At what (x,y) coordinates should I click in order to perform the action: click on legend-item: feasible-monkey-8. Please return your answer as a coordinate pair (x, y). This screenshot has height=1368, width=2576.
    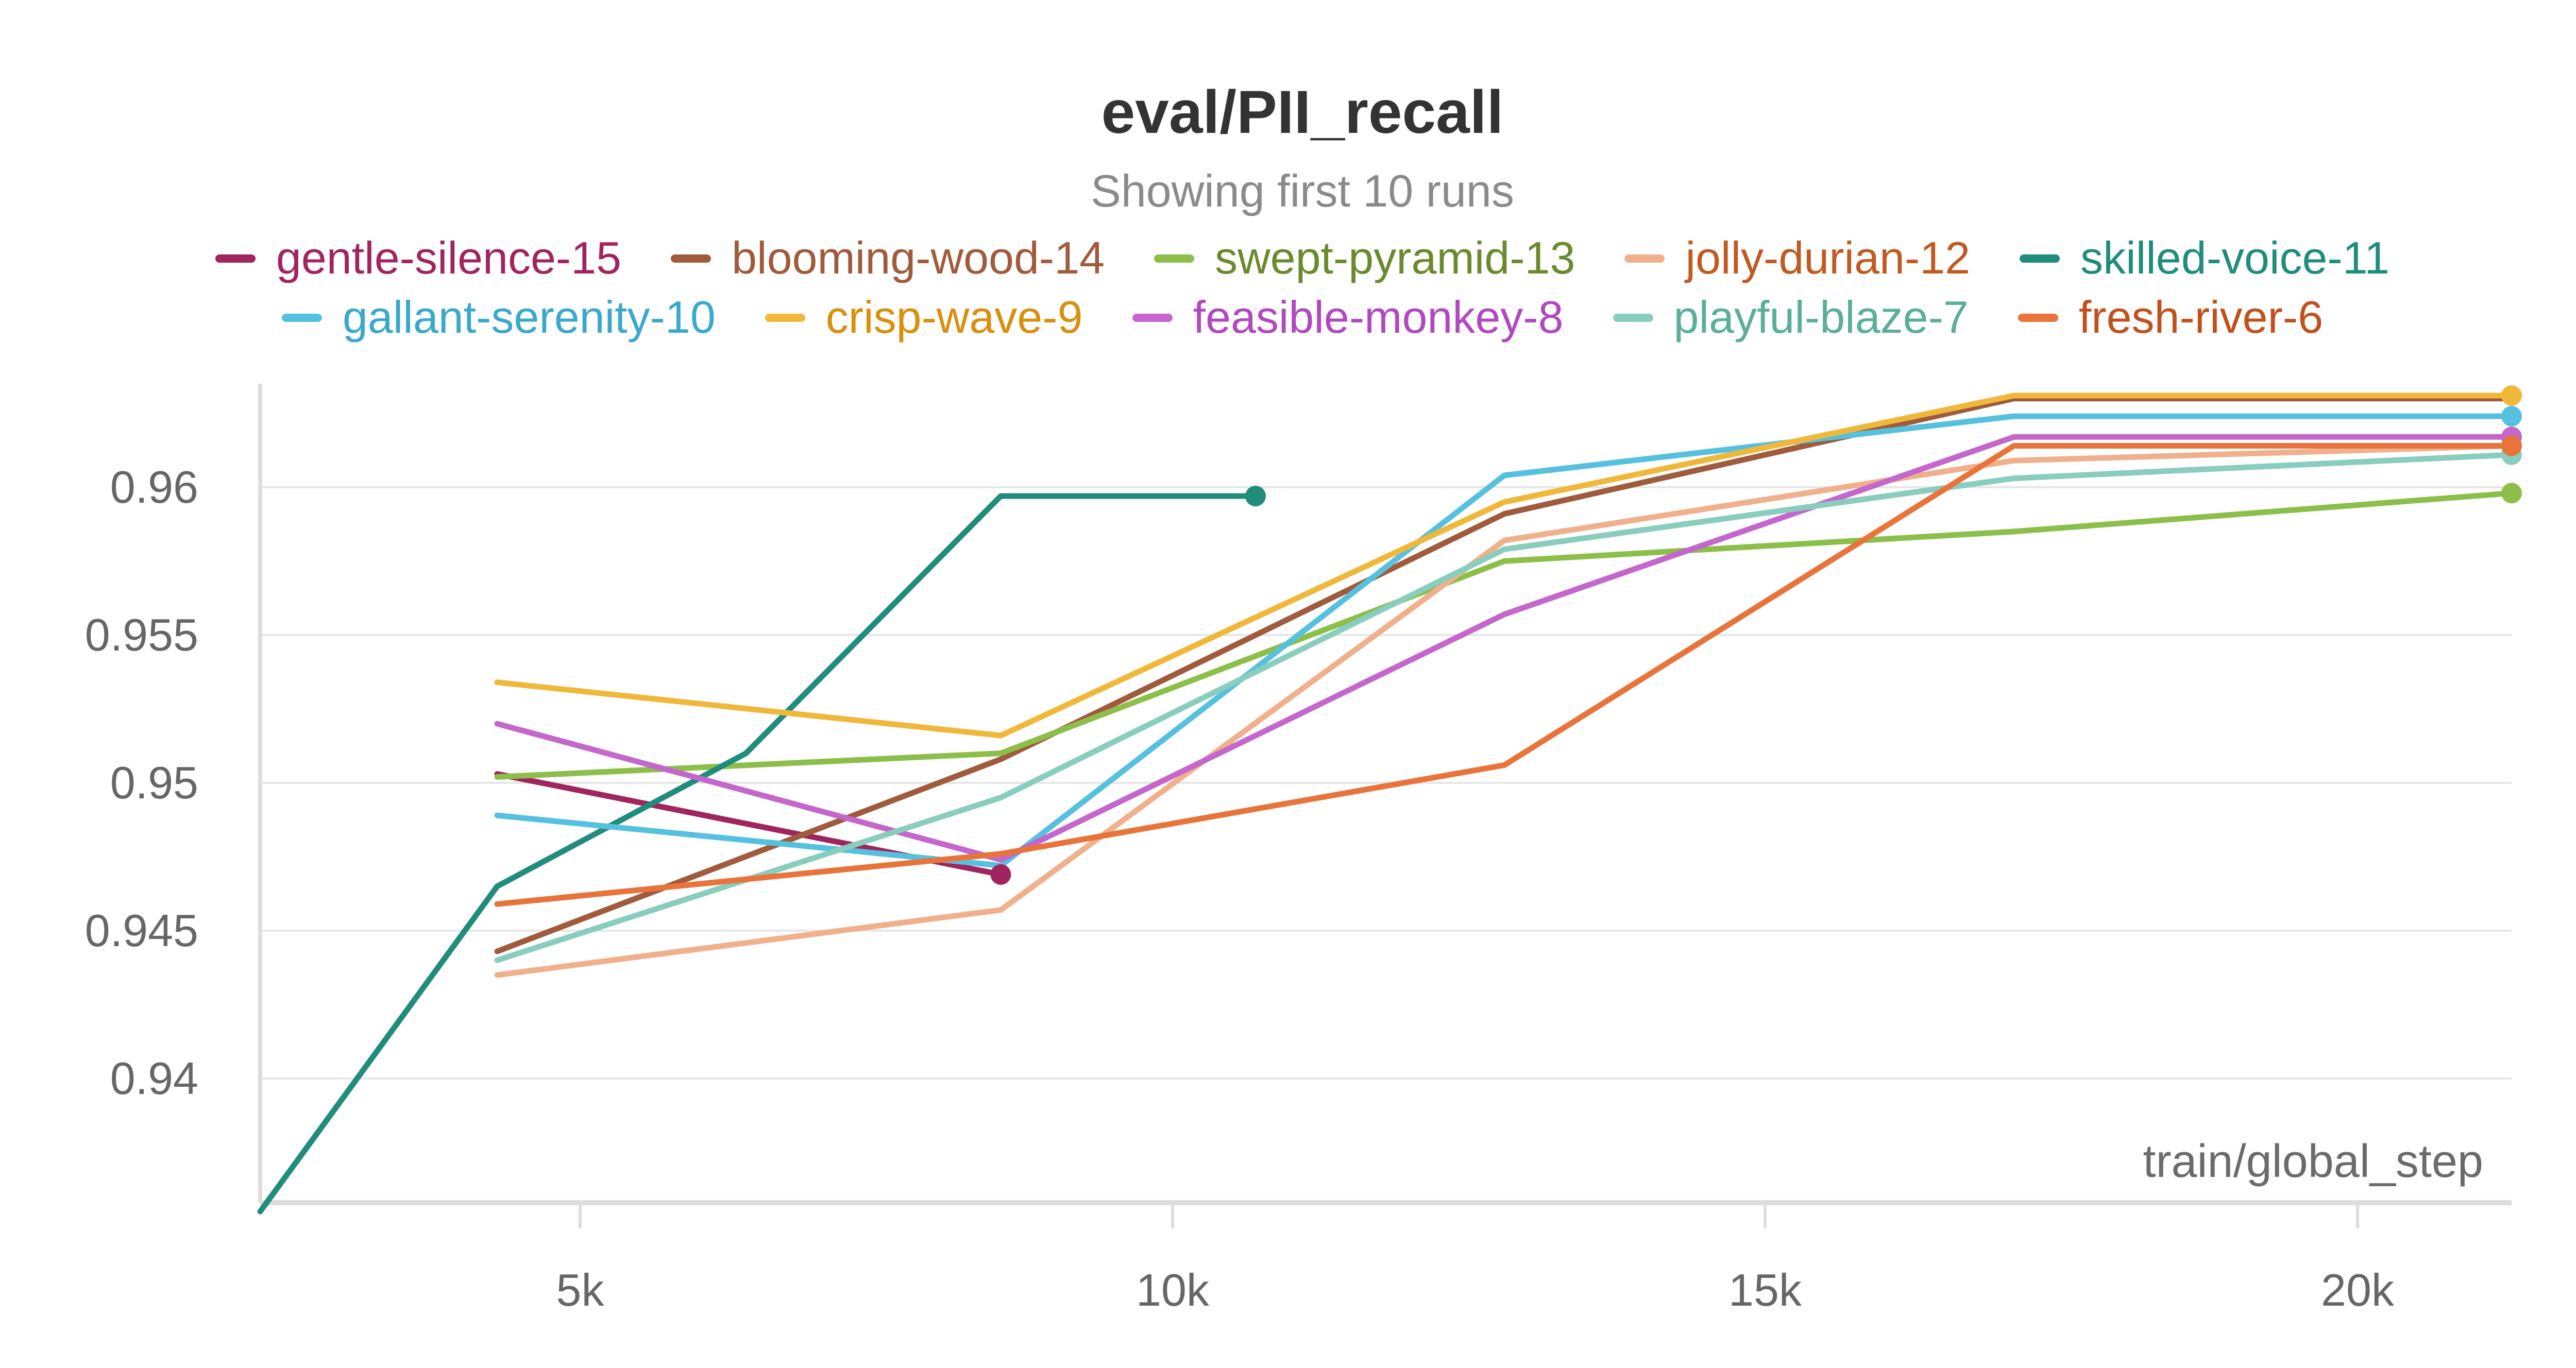
    Looking at the image, I should click on (1348, 317).